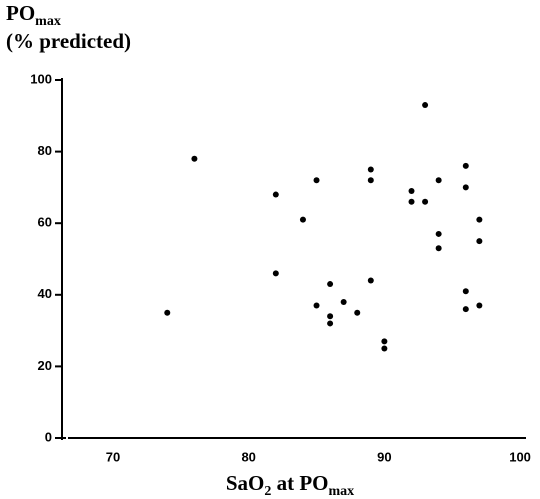 Image resolution: width=540 pixels, height=499 pixels. I want to click on y-label-main: PO, so click(20, 13).